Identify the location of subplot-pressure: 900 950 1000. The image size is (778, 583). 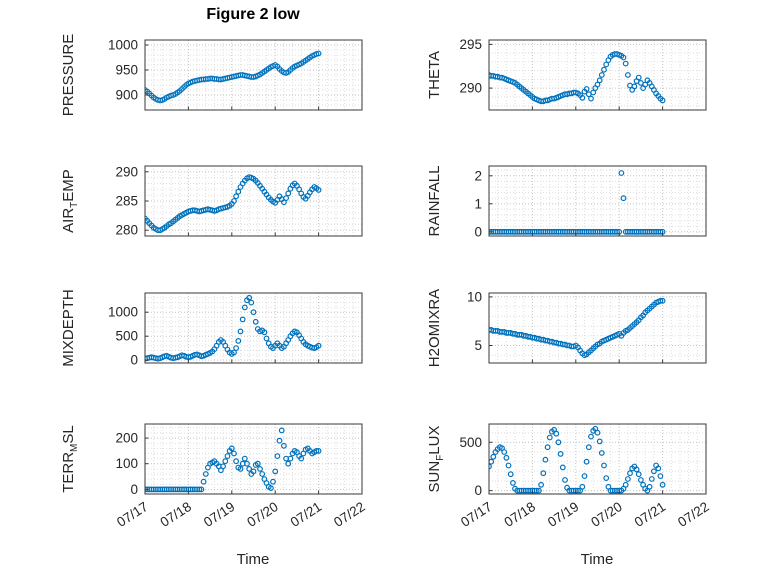
(235, 74).